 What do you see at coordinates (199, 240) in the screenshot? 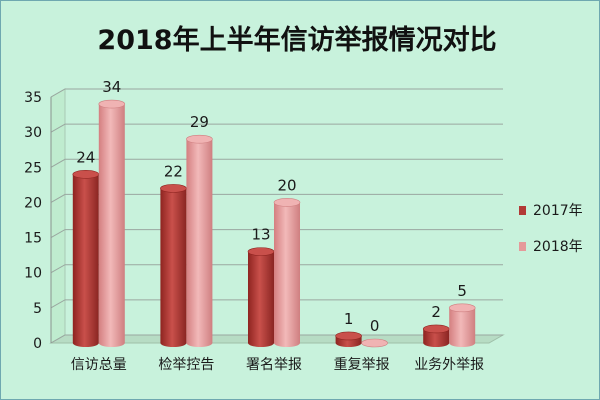
I see `bar-2018年-检举控告` at bounding box center [199, 240].